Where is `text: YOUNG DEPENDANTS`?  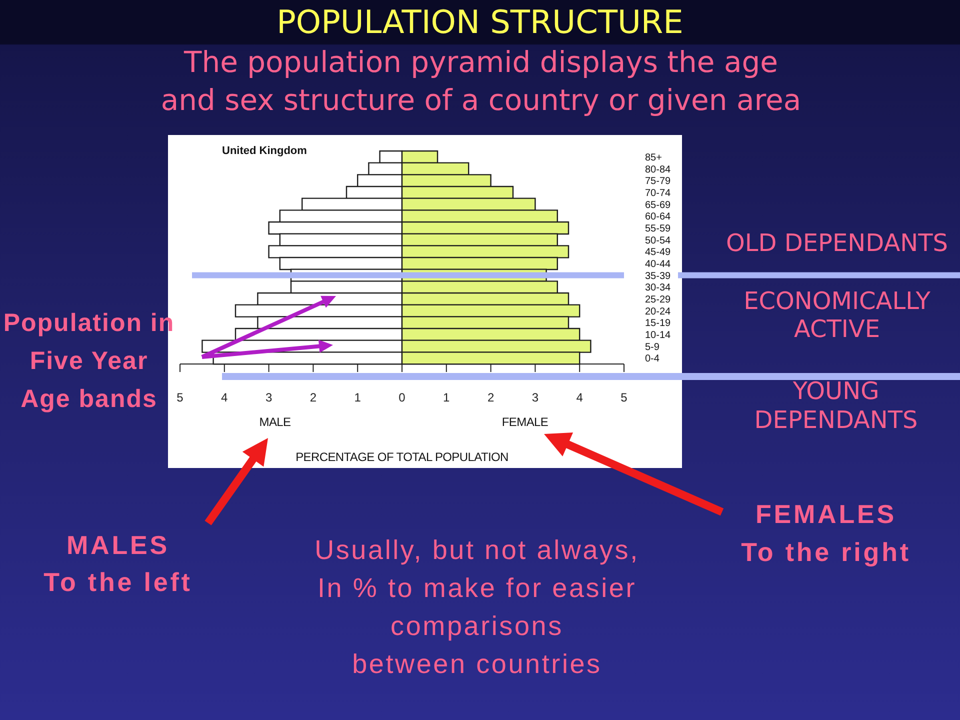
text: YOUNG DEPENDANTS is located at coordinates (836, 406).